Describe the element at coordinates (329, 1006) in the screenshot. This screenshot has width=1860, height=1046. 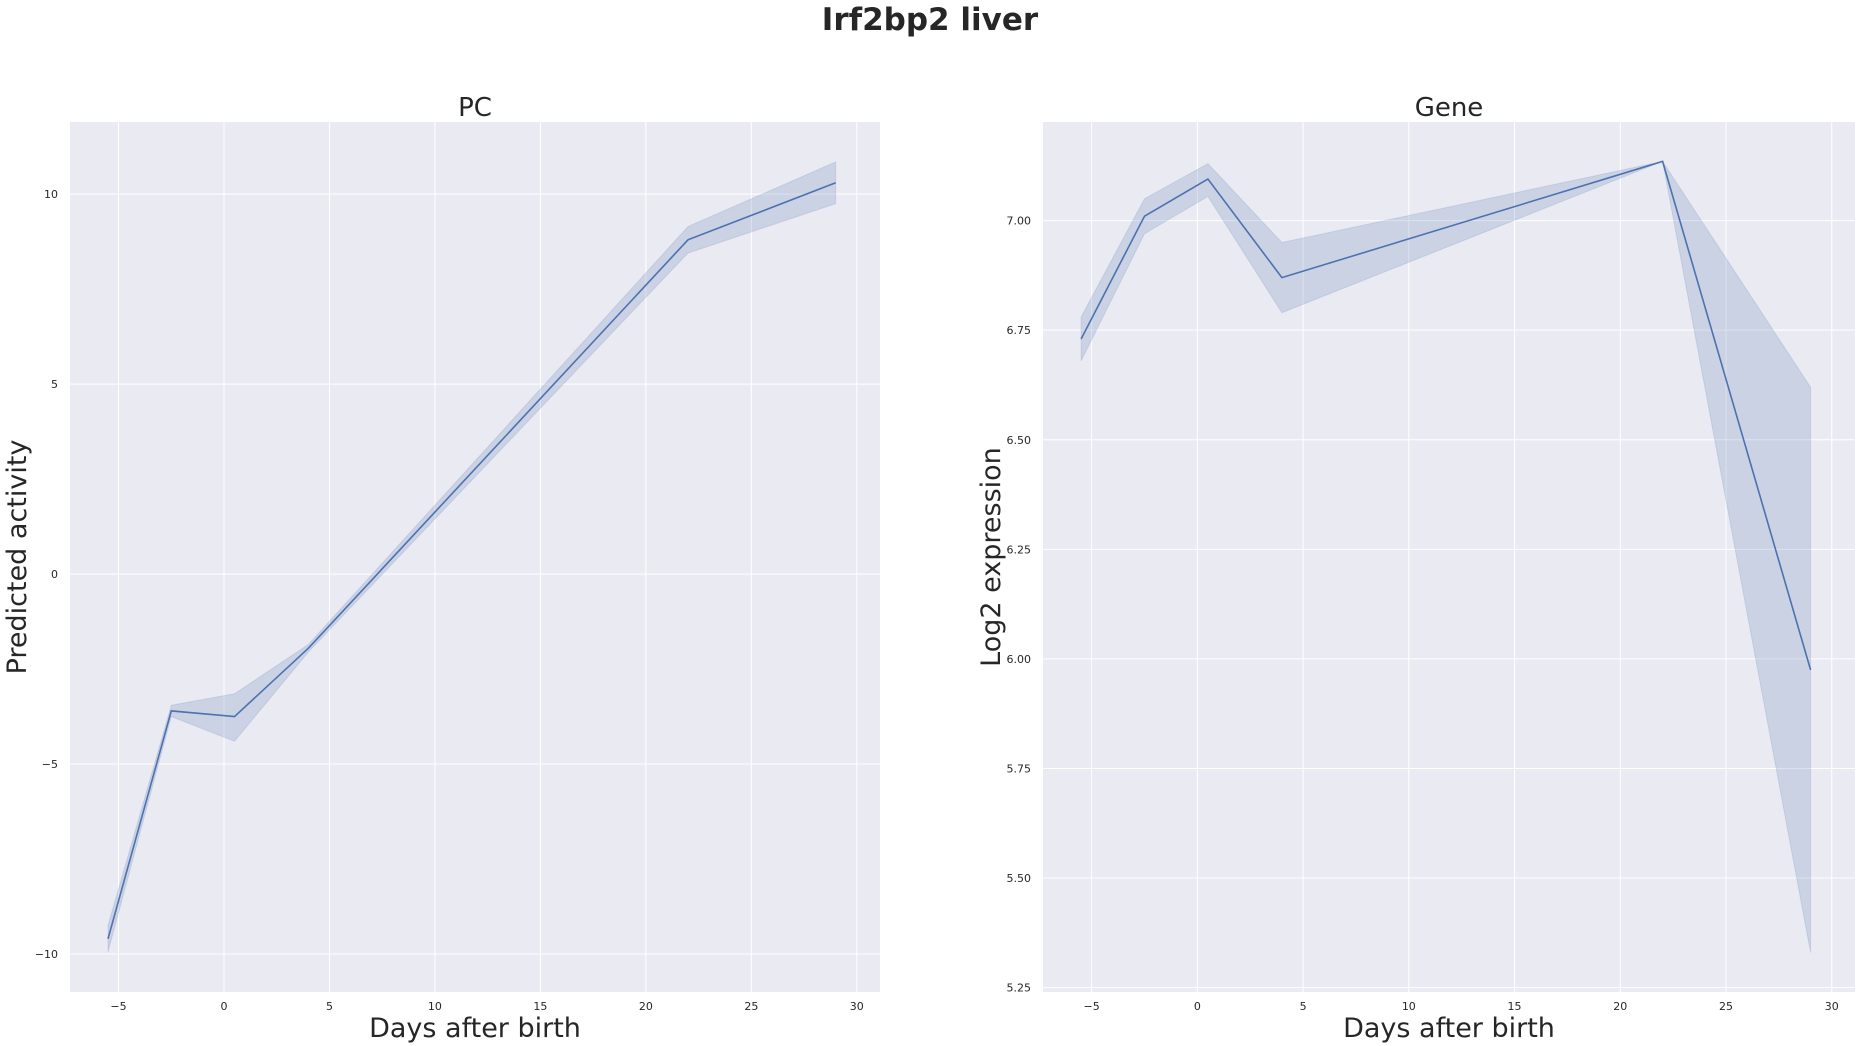
I see `pc-x-tick-label: 5` at that location.